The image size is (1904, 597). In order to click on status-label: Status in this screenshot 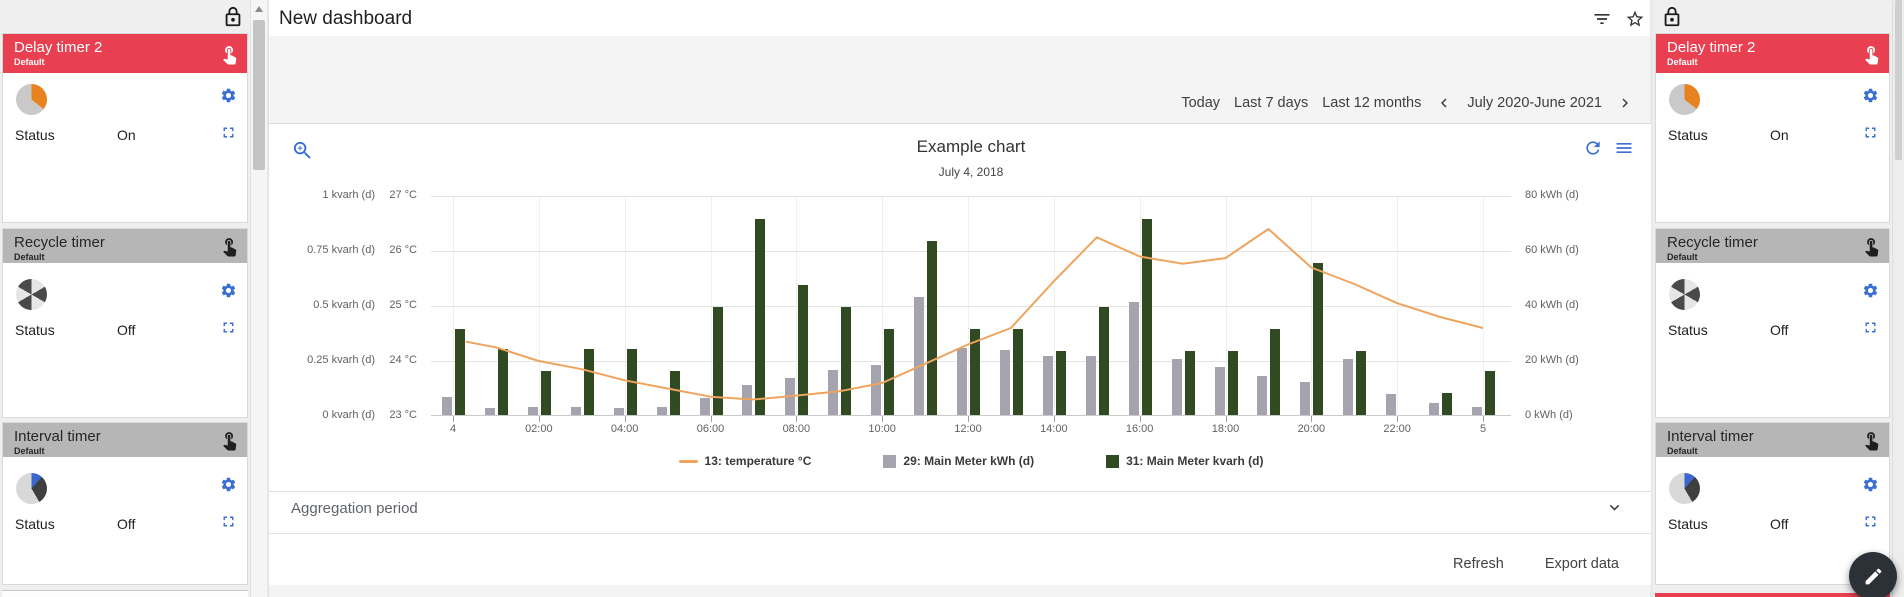, I will do `click(1688, 330)`.